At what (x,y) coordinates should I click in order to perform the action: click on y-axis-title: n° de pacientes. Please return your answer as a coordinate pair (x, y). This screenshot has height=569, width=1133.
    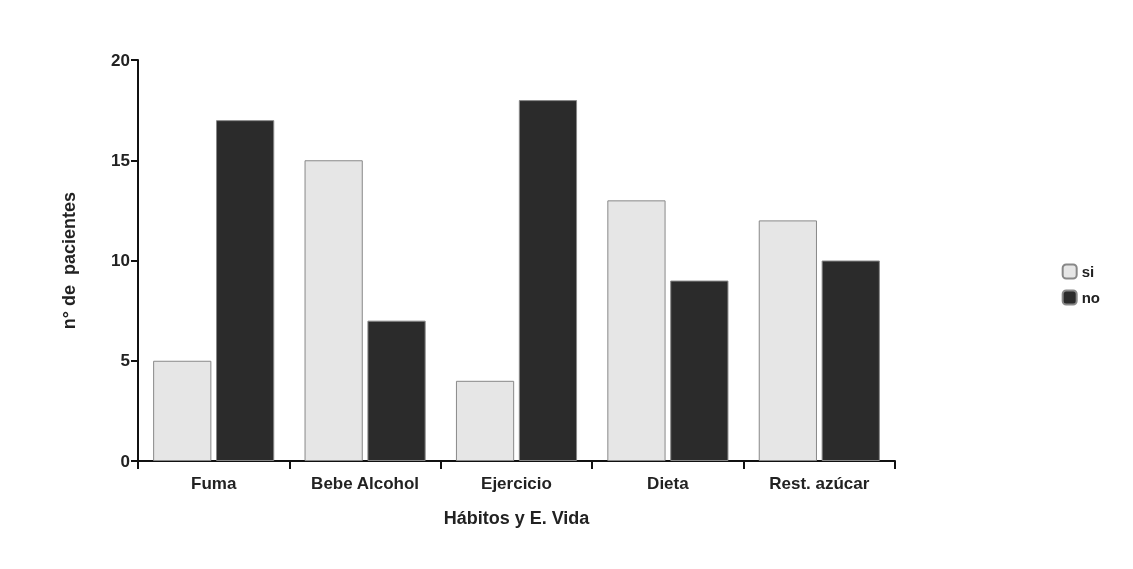
    Looking at the image, I should click on (69, 260).